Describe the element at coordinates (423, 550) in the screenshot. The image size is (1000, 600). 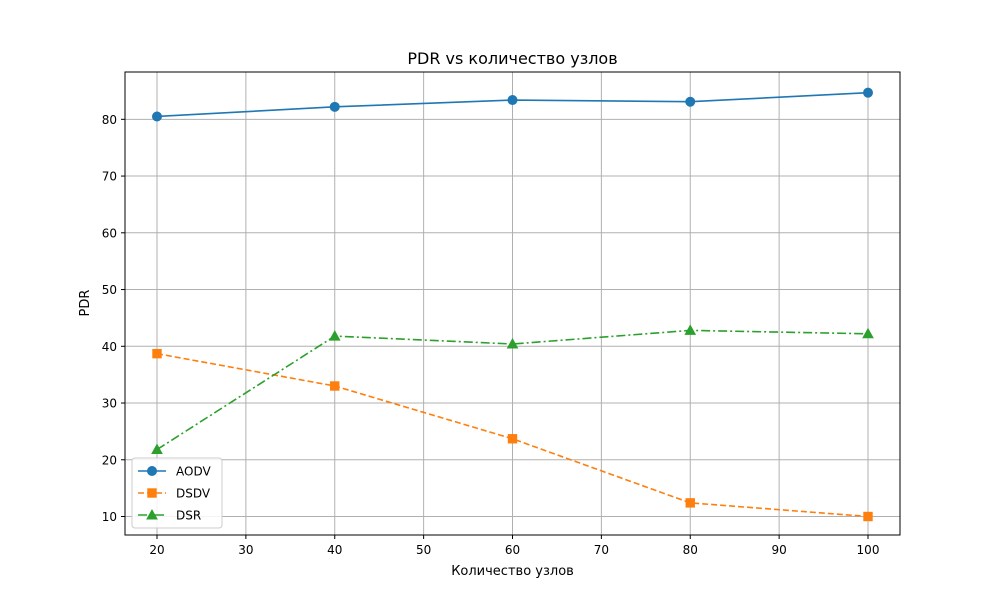
I see `x-tick-label: 50` at that location.